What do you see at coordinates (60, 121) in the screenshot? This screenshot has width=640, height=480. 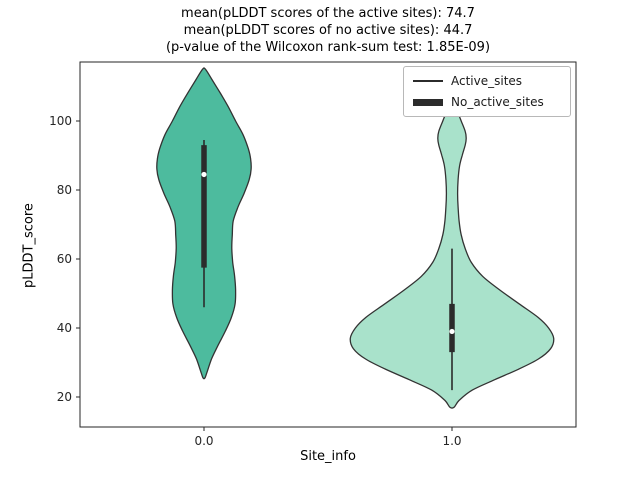 I see `y-tick-label: 100` at bounding box center [60, 121].